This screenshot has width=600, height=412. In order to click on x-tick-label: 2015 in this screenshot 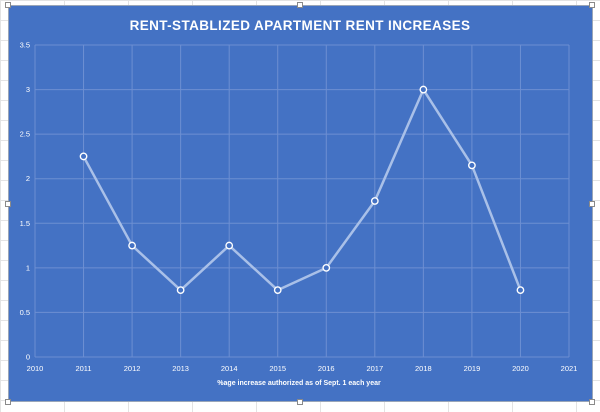, I will do `click(277, 368)`.